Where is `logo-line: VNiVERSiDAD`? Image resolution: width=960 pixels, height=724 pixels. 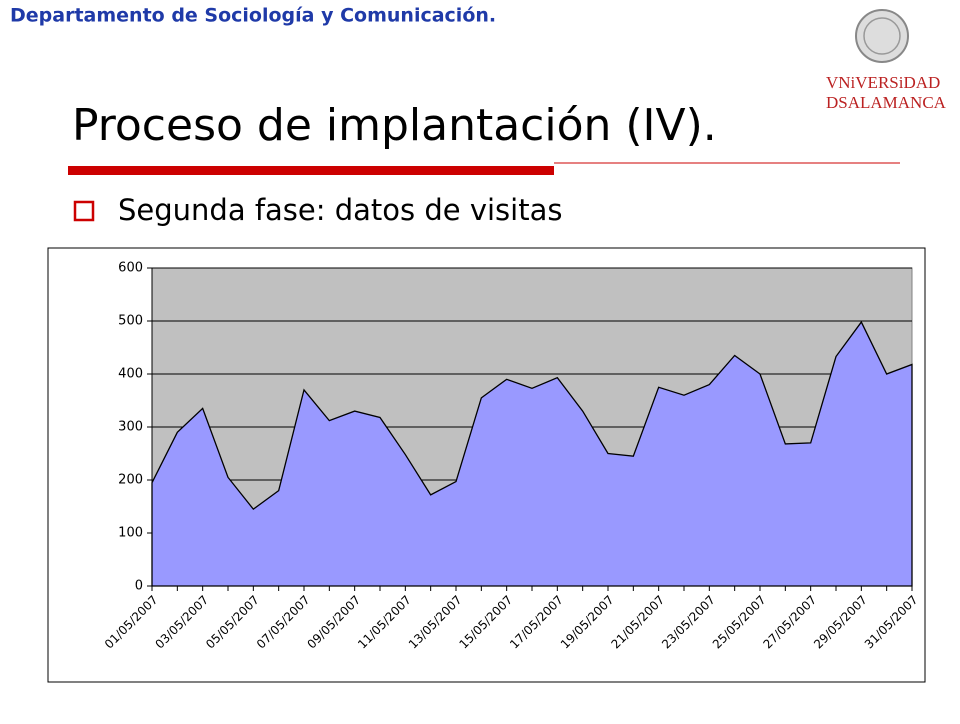
logo-line: VNiVERSiDAD is located at coordinates (883, 82).